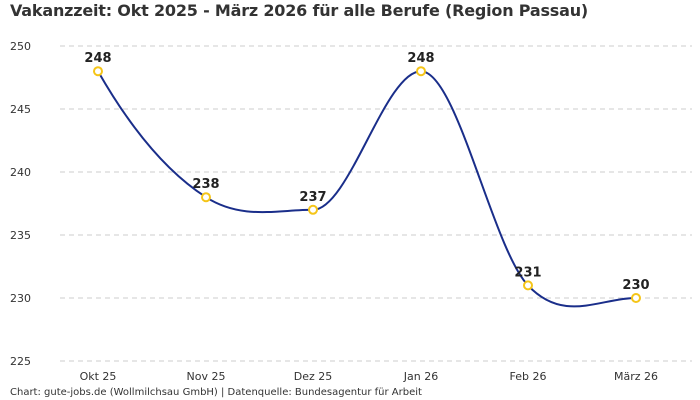  Describe the element at coordinates (98, 376) in the screenshot. I see `x-tick-label: Okt 25` at that location.